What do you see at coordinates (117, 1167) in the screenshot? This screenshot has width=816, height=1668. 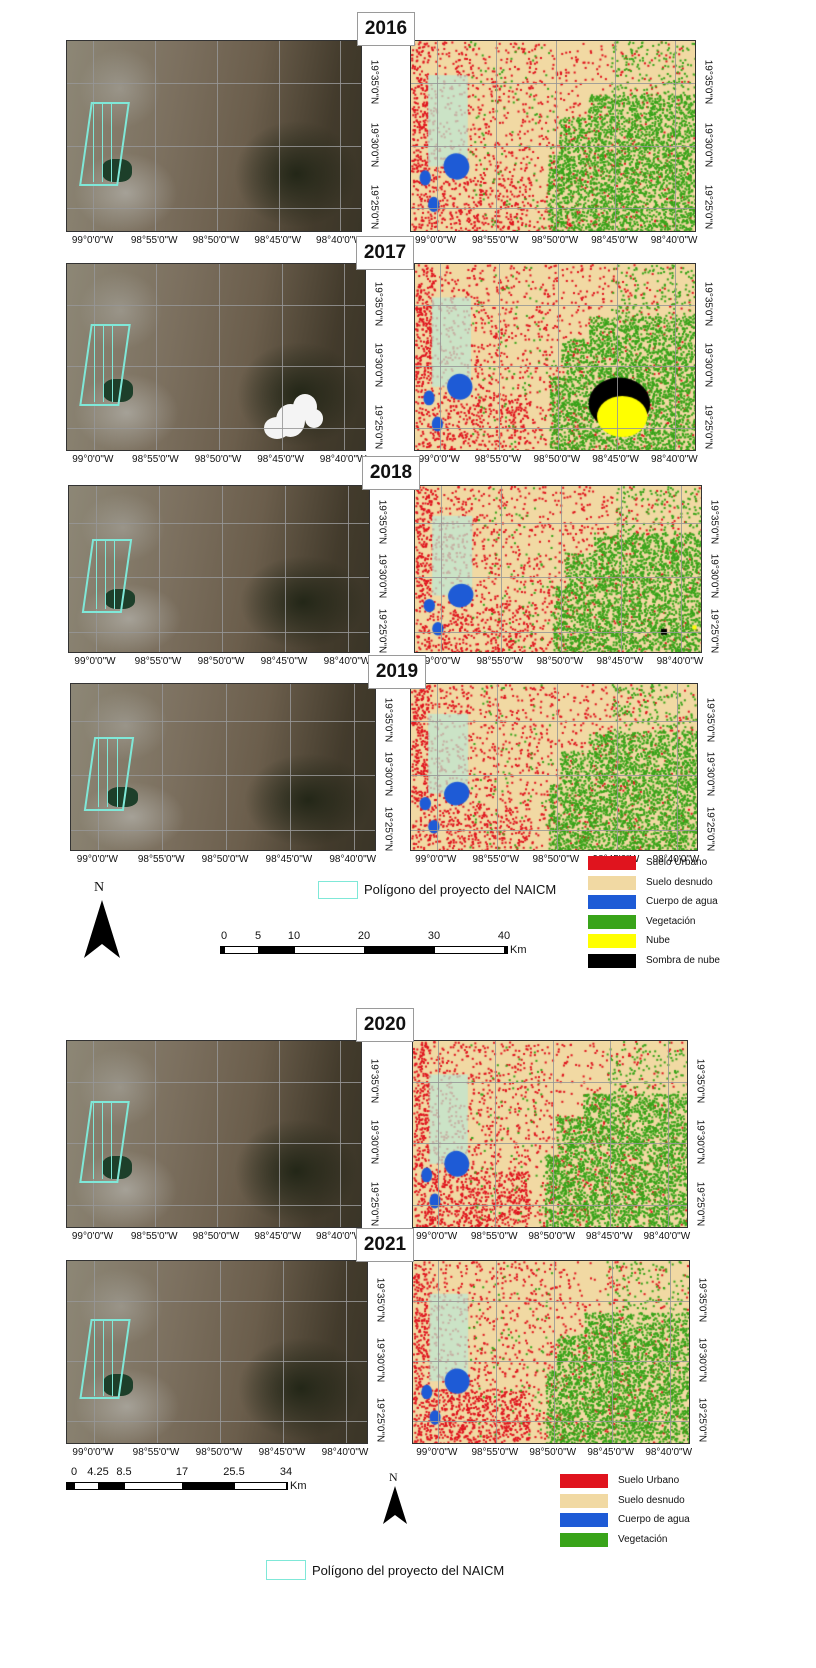 I see `lake-water-body` at bounding box center [117, 1167].